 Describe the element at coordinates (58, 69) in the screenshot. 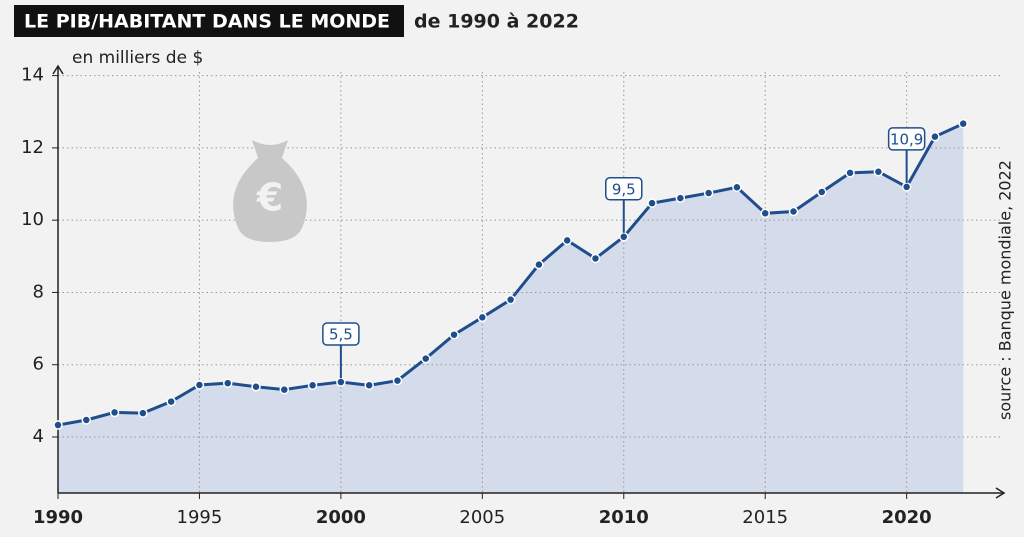

I see `y-axis-arrow` at that location.